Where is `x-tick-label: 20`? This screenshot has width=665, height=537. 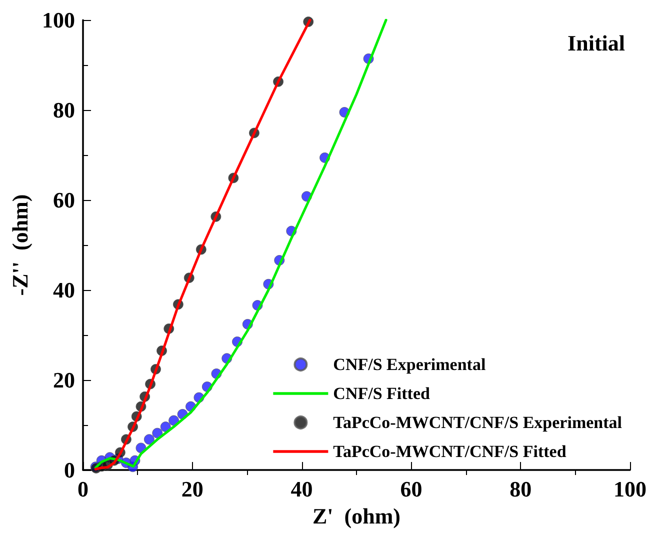
x-tick-label: 20 is located at coordinates (192, 489).